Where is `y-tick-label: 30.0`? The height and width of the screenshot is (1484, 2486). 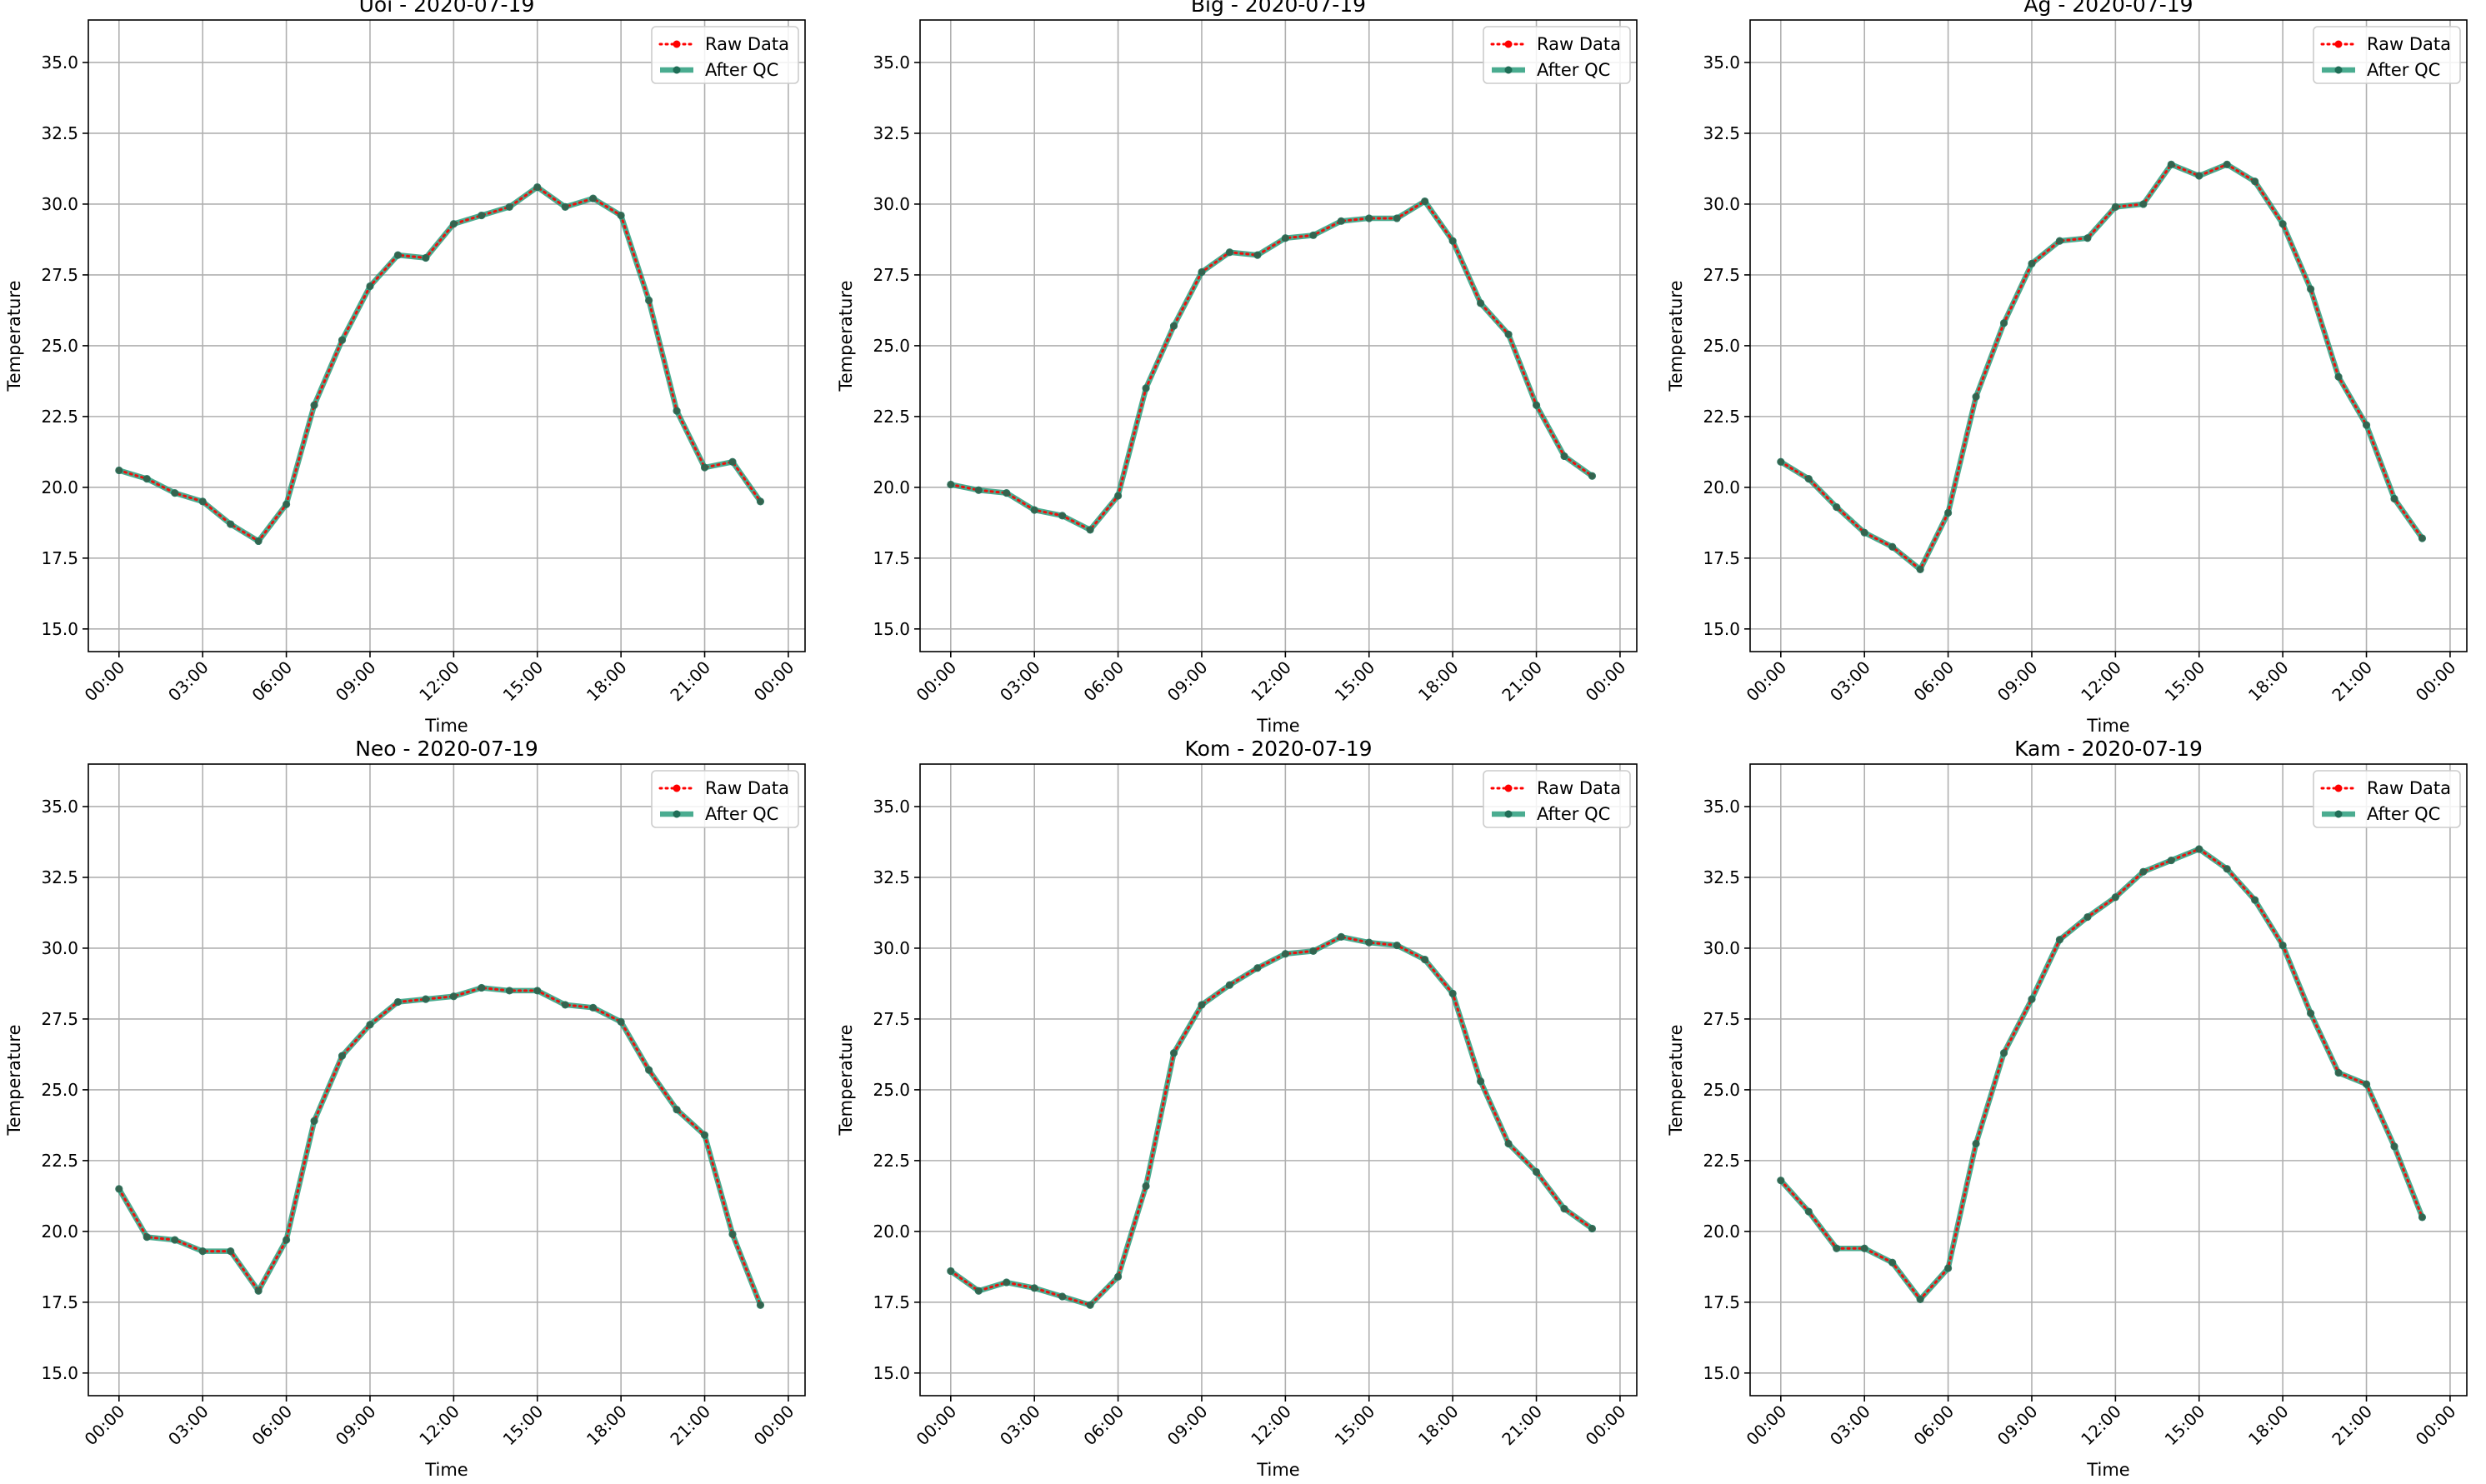 y-tick-label: 30.0 is located at coordinates (59, 948).